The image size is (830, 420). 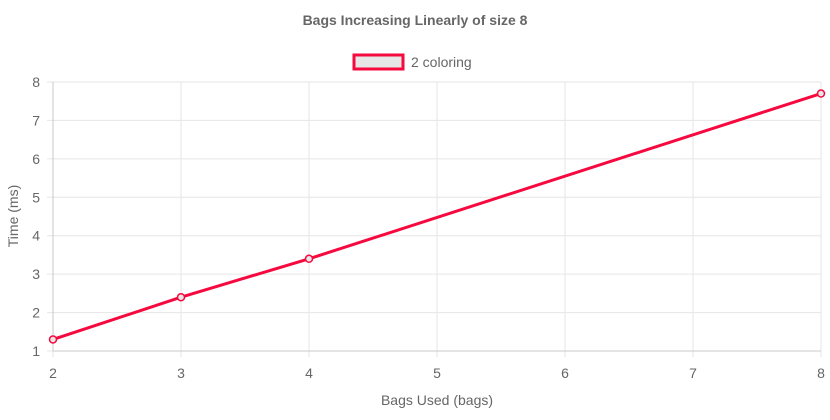 What do you see at coordinates (36, 197) in the screenshot?
I see `y-tick-label: 5` at bounding box center [36, 197].